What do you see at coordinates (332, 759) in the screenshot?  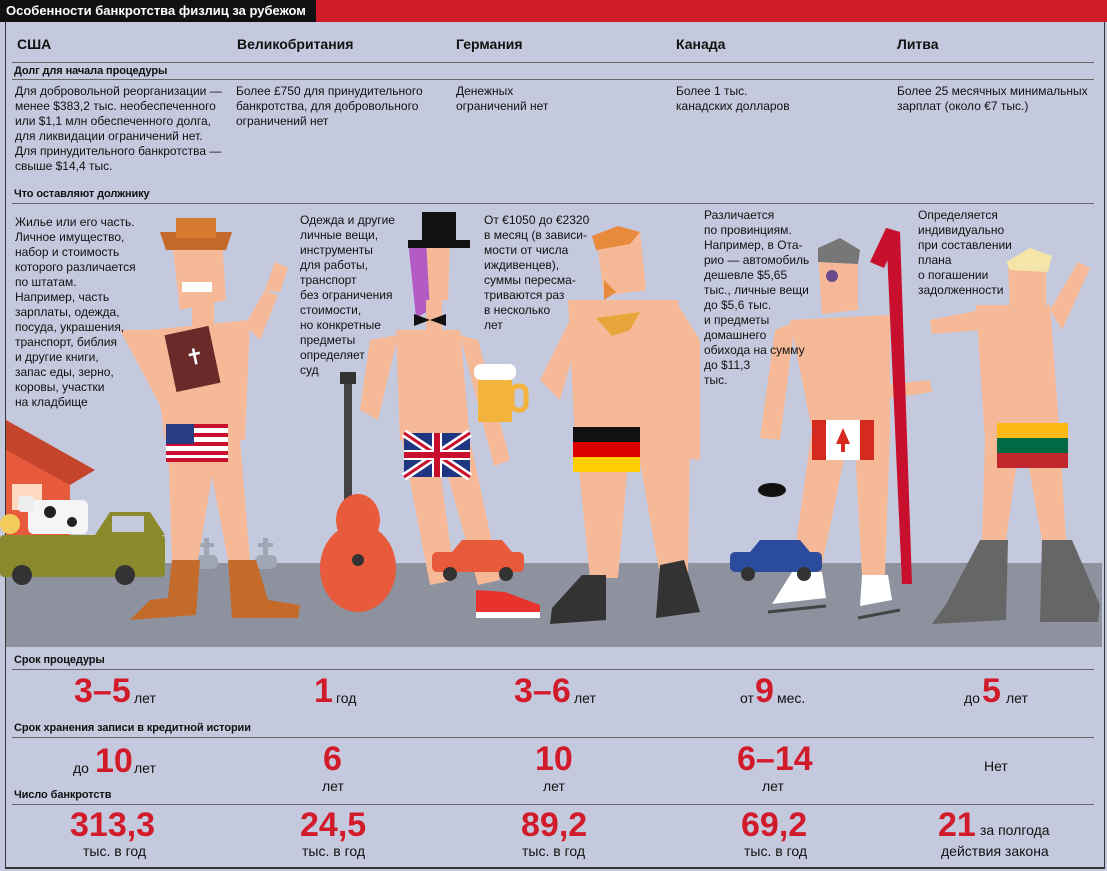 I see `history-uk-value: 6` at bounding box center [332, 759].